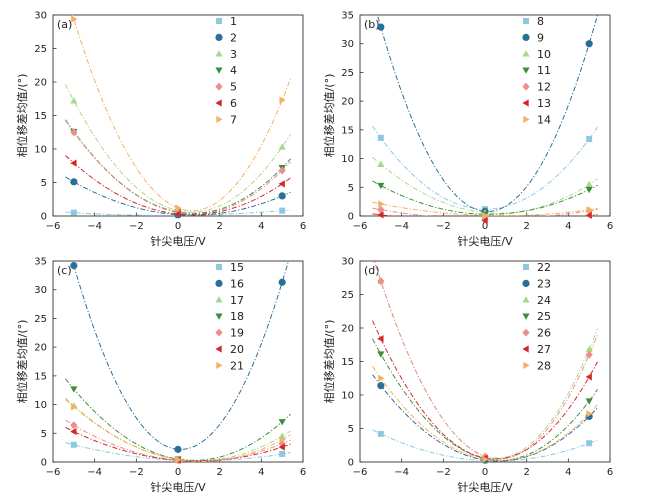 This screenshot has width=645, height=499. What do you see at coordinates (544, 87) in the screenshot?
I see `legend-label-12: 12` at bounding box center [544, 87].